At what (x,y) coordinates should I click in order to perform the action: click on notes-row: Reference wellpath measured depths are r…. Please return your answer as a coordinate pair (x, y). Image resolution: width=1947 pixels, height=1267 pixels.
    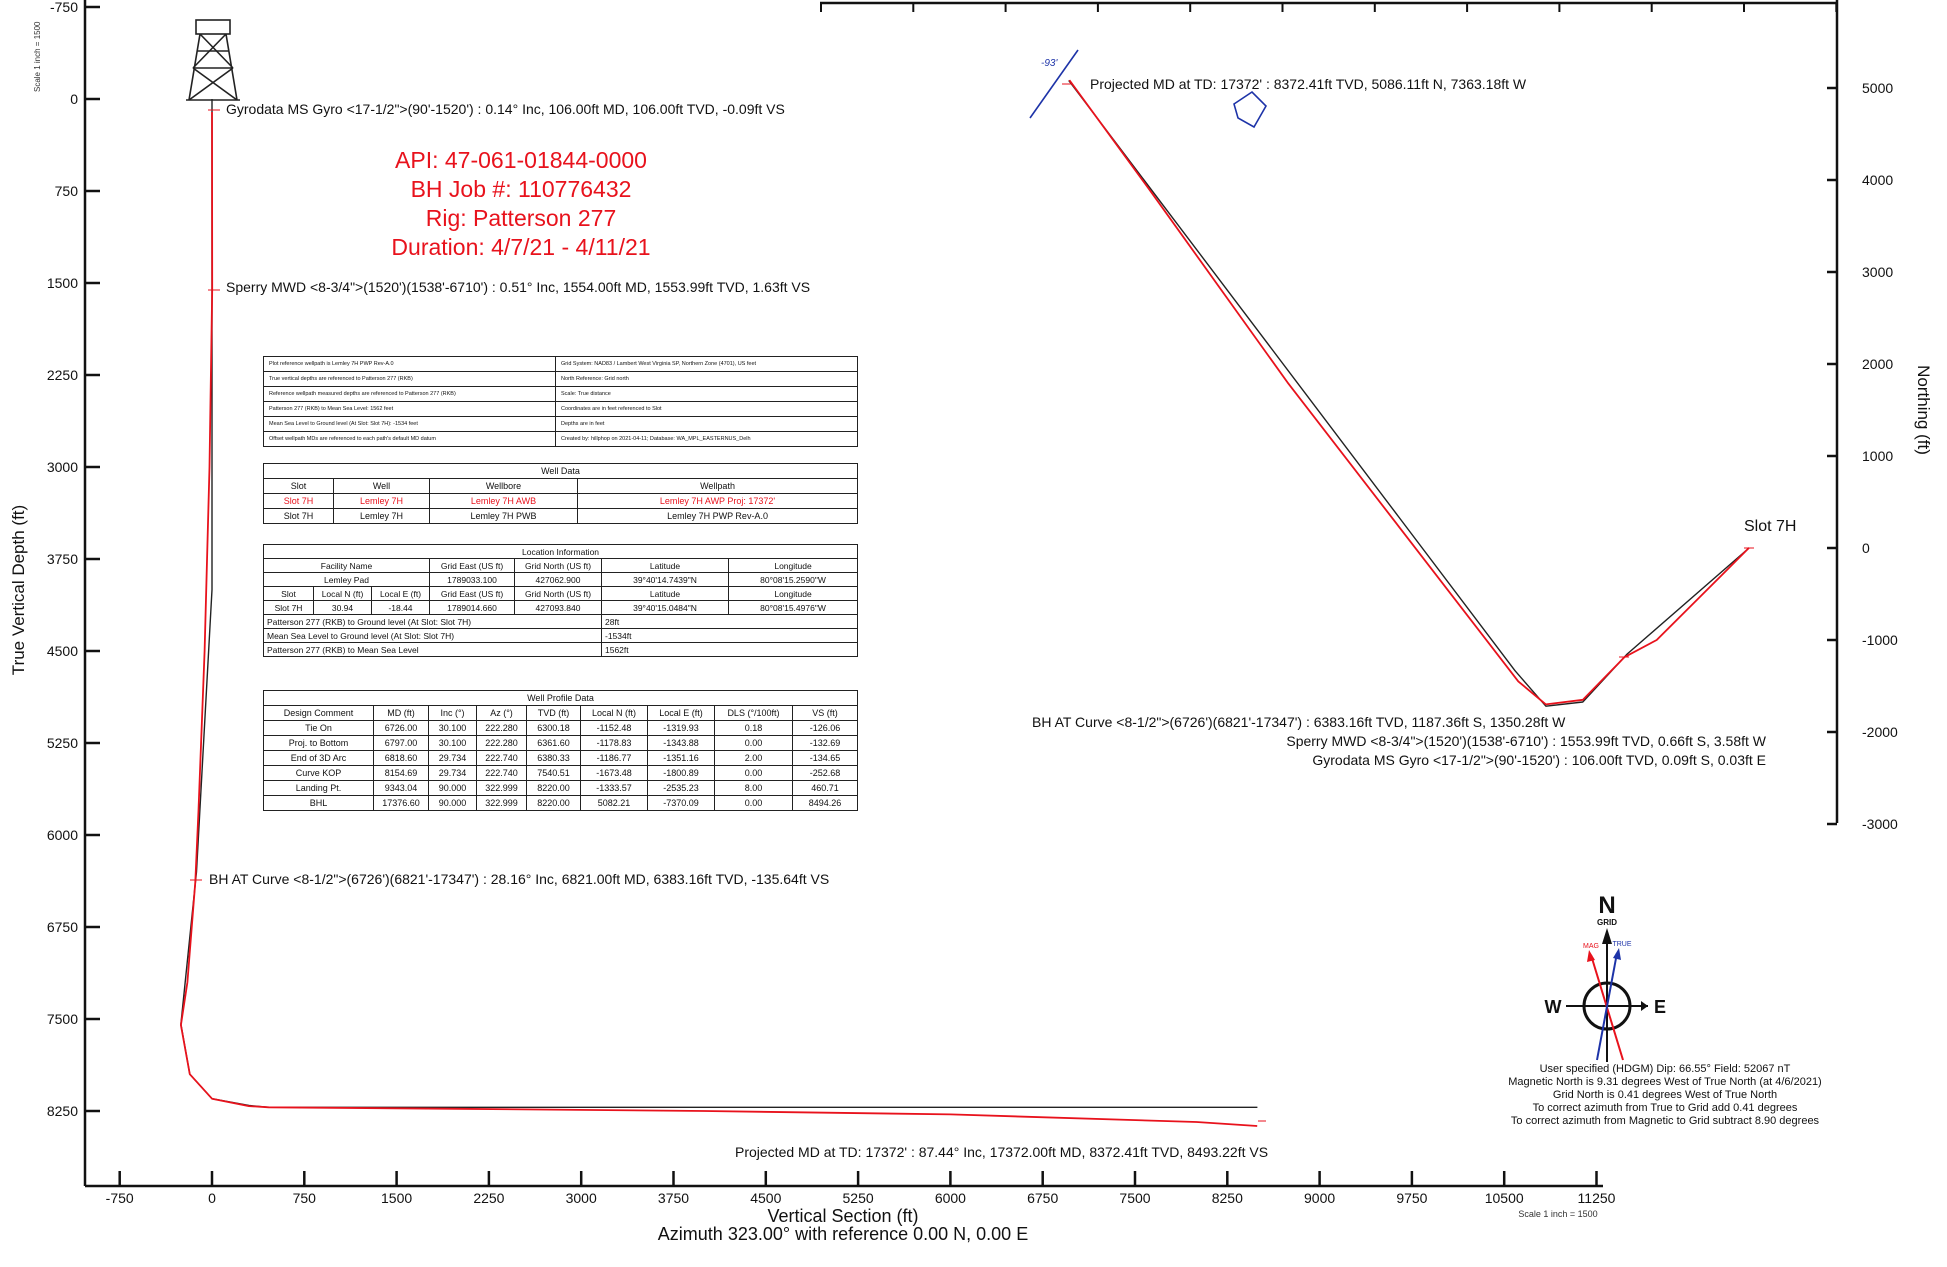
    Looking at the image, I should click on (560, 394).